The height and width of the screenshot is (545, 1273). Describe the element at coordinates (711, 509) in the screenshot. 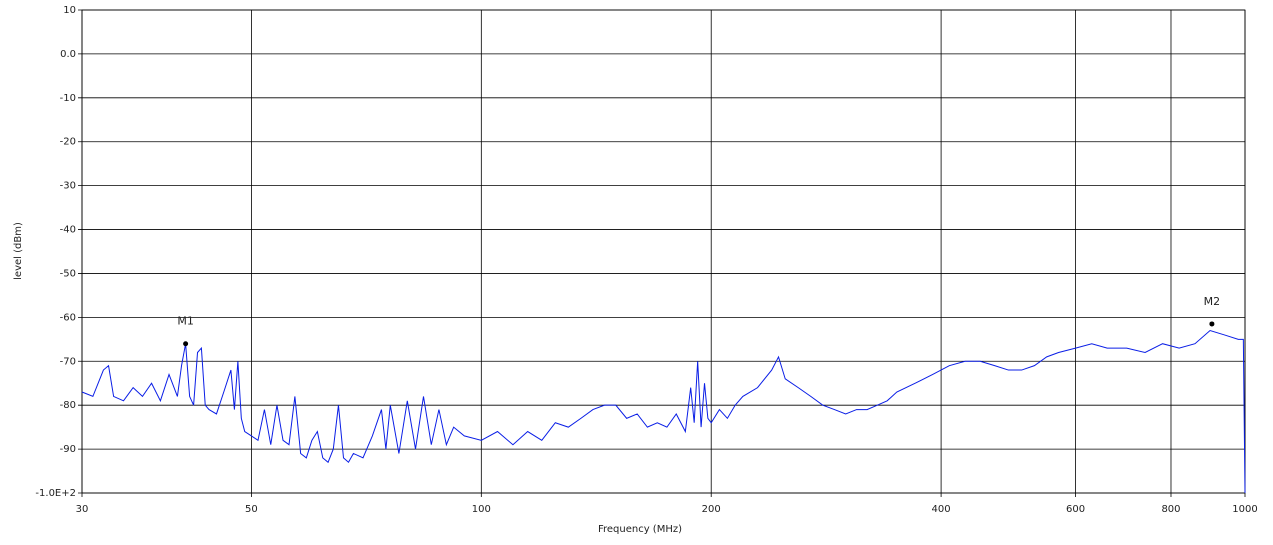

I see `x-tick-label: 200` at that location.